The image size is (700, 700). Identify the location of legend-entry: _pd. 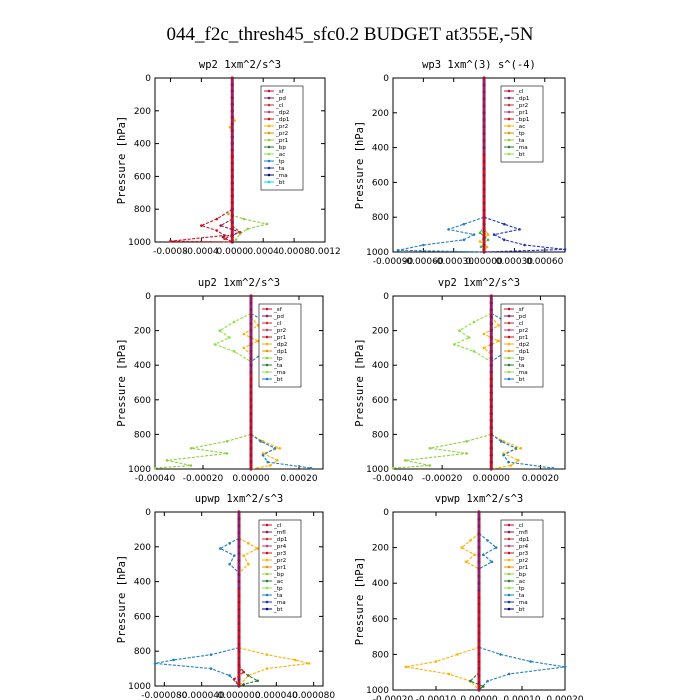
(280, 99).